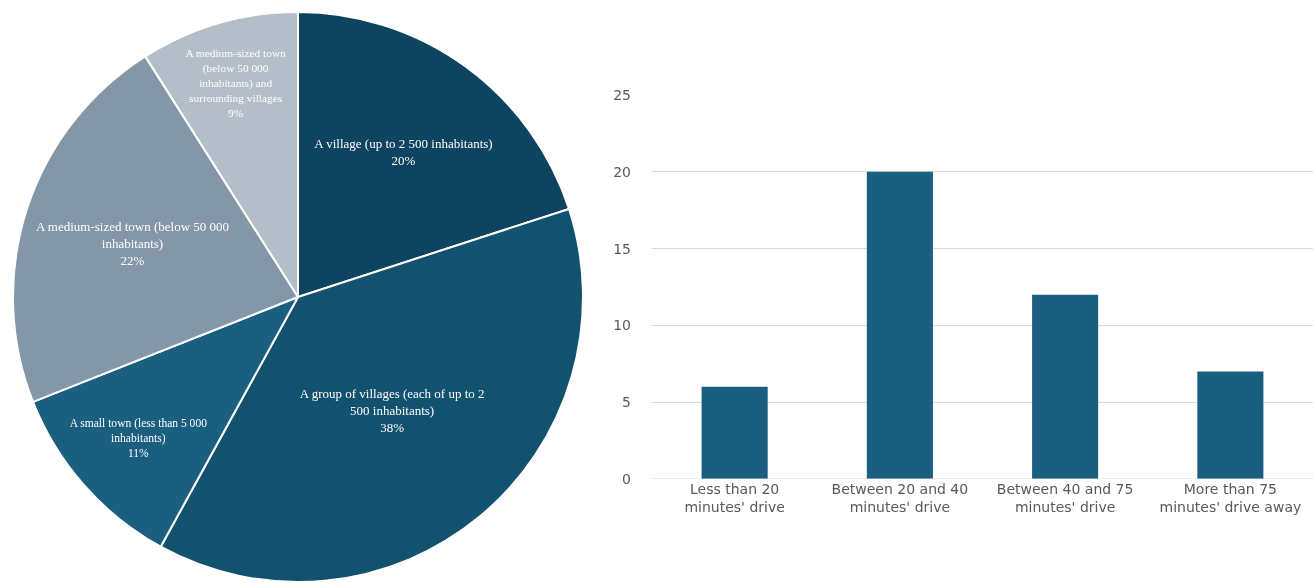 This screenshot has width=1313, height=582. What do you see at coordinates (403, 160) in the screenshot?
I see `data-label: 20%` at bounding box center [403, 160].